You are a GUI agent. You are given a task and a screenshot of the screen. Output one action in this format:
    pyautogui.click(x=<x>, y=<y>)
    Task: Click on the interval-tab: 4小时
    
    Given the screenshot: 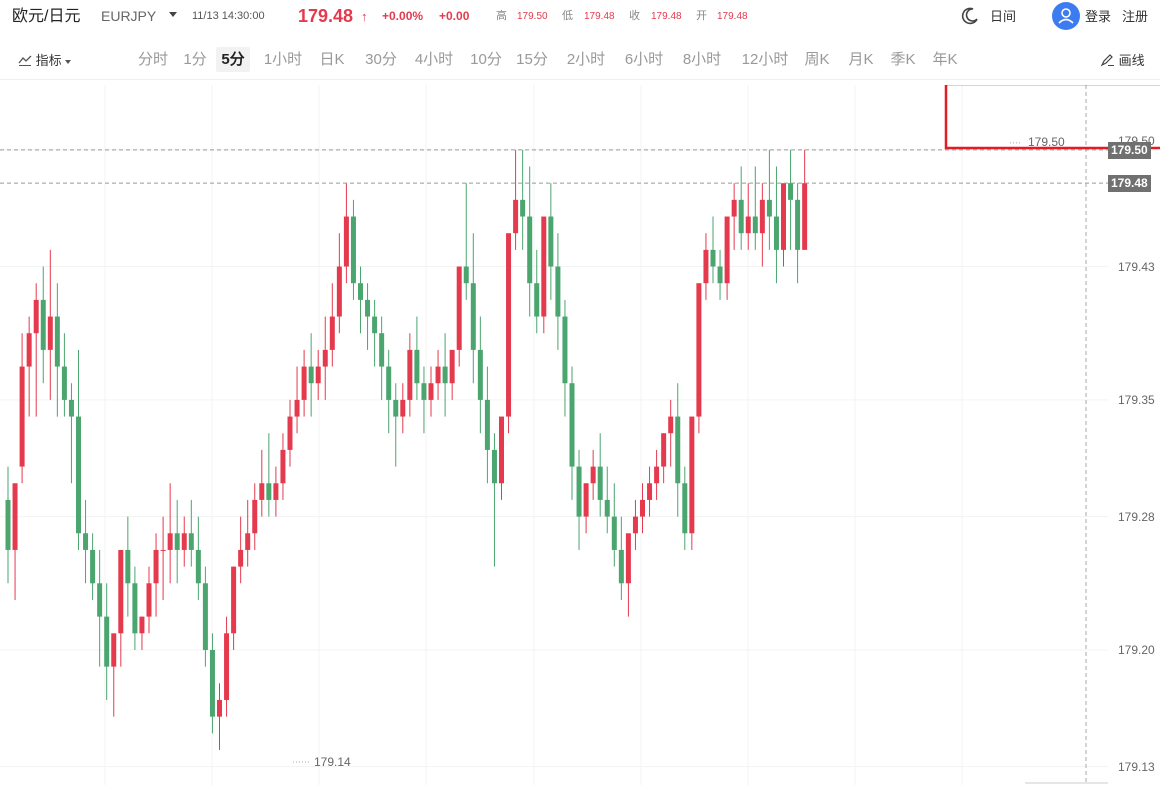 What is the action you would take?
    pyautogui.click(x=434, y=59)
    